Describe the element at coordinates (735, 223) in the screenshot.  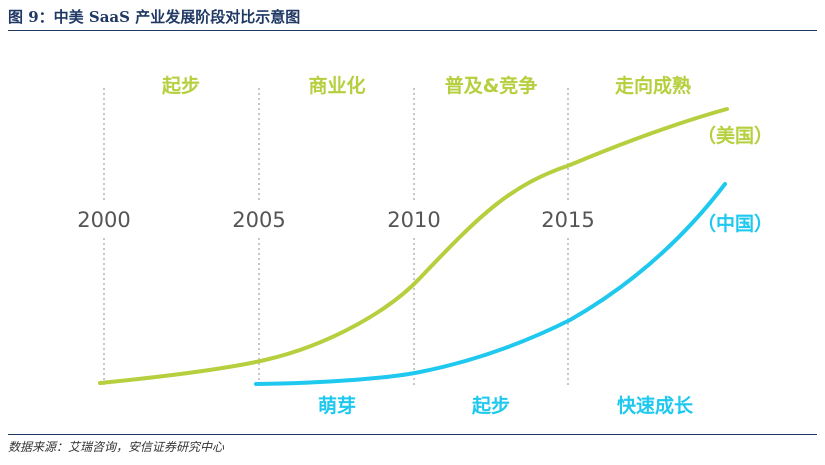
I see `china-curve-label: （中国）` at that location.